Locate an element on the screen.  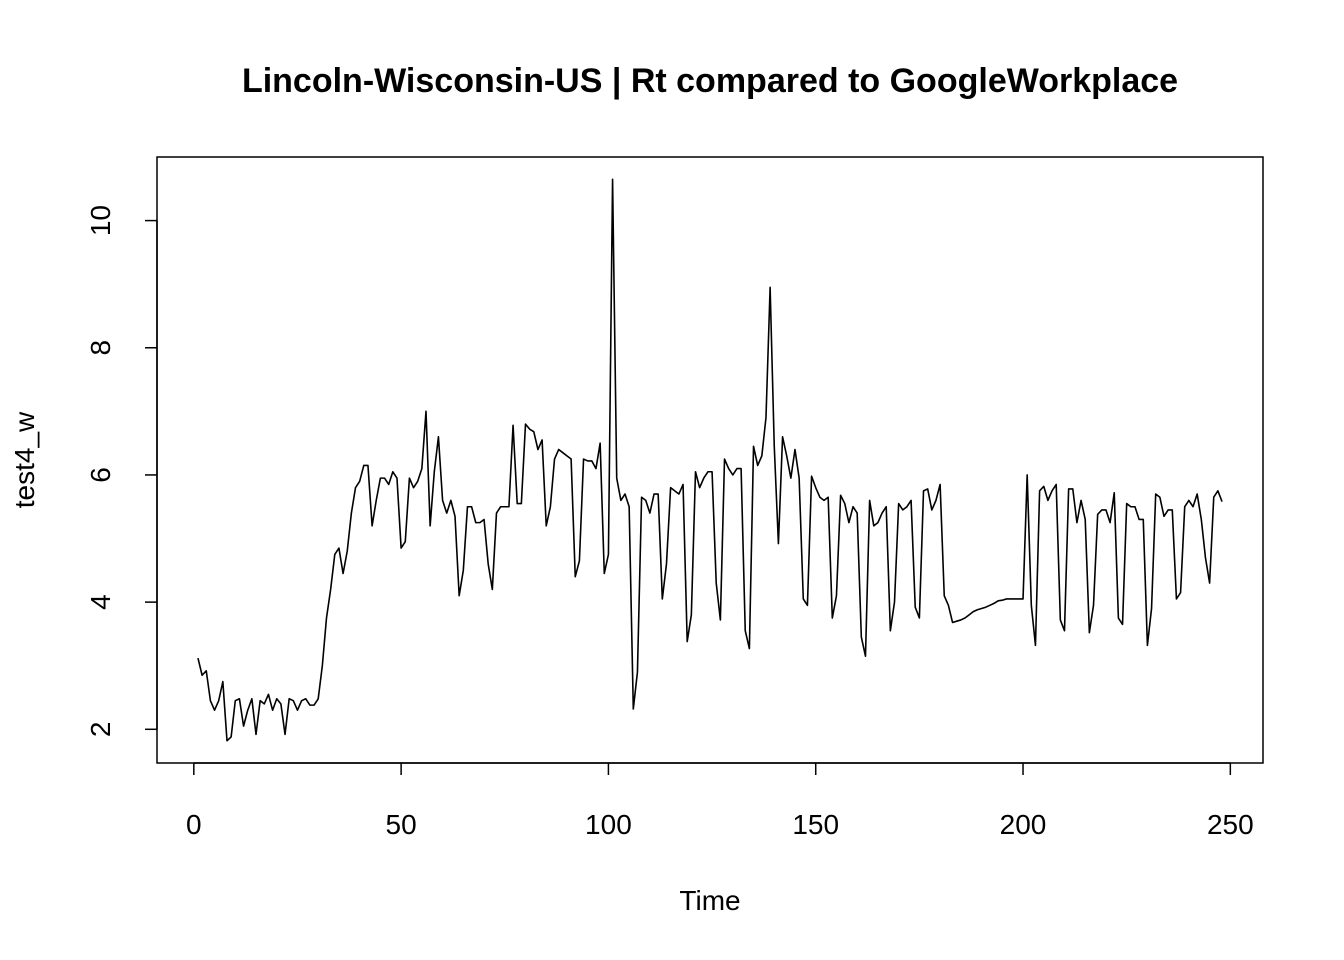
y-axis-label: test4_w is located at coordinates (24, 459).